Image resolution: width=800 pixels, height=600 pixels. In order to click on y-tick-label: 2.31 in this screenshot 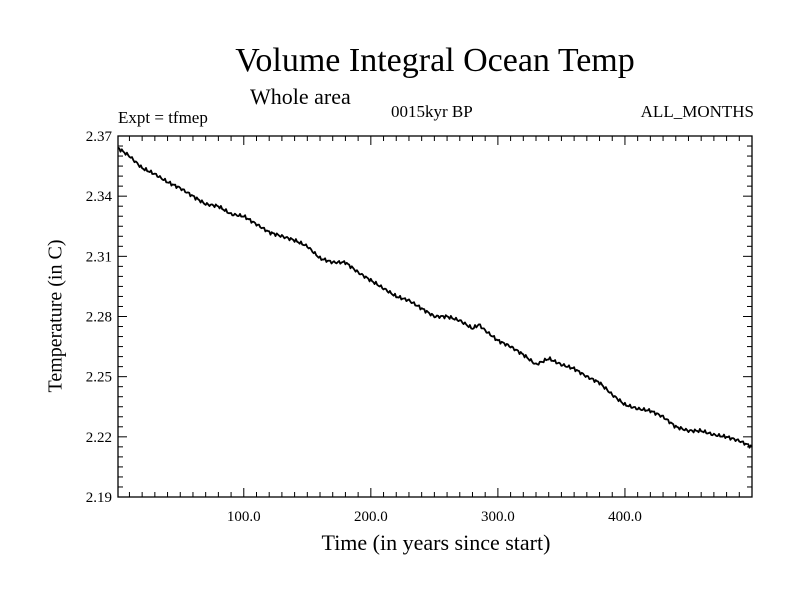, I will do `click(99, 257)`.